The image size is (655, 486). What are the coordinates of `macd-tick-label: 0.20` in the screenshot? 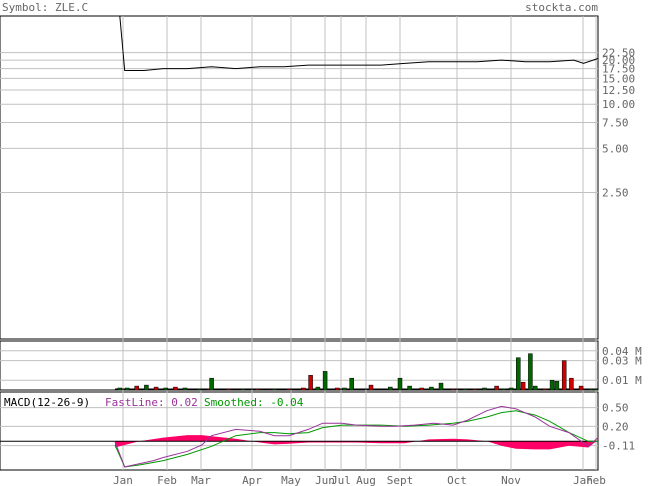 It's located at (615, 426).